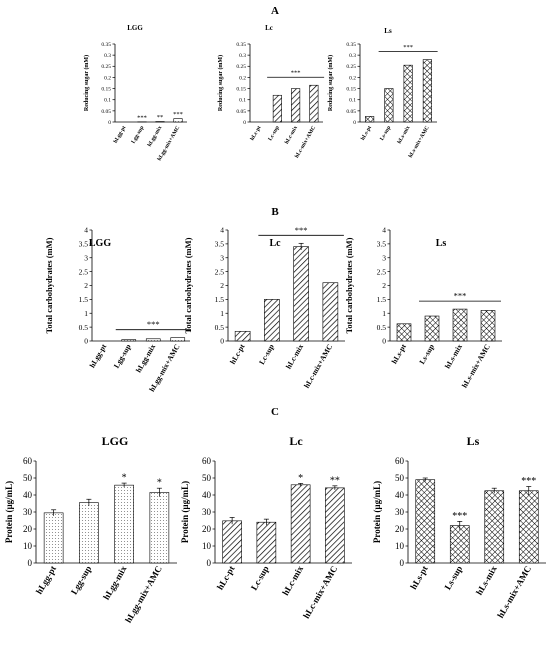 Image resolution: width=550 pixels, height=647 pixels. I want to click on y-axis-label: Reducing sugar (mM), so click(220, 83).